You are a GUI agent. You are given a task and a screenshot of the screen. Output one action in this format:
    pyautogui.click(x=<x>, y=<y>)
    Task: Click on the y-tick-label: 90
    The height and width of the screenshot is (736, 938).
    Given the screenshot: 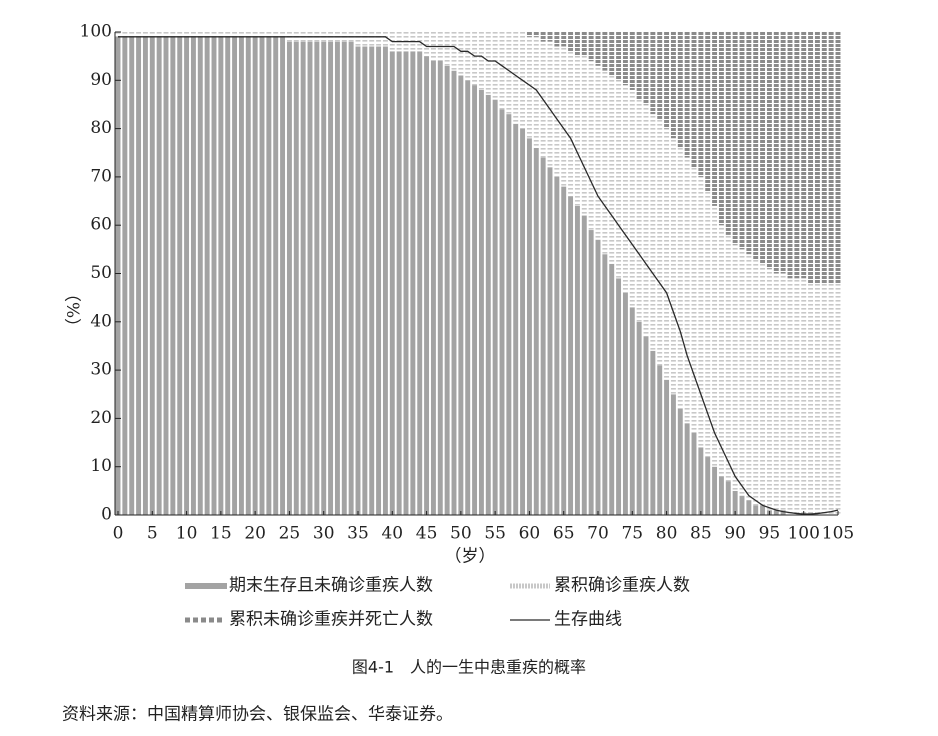 What is the action you would take?
    pyautogui.click(x=101, y=80)
    